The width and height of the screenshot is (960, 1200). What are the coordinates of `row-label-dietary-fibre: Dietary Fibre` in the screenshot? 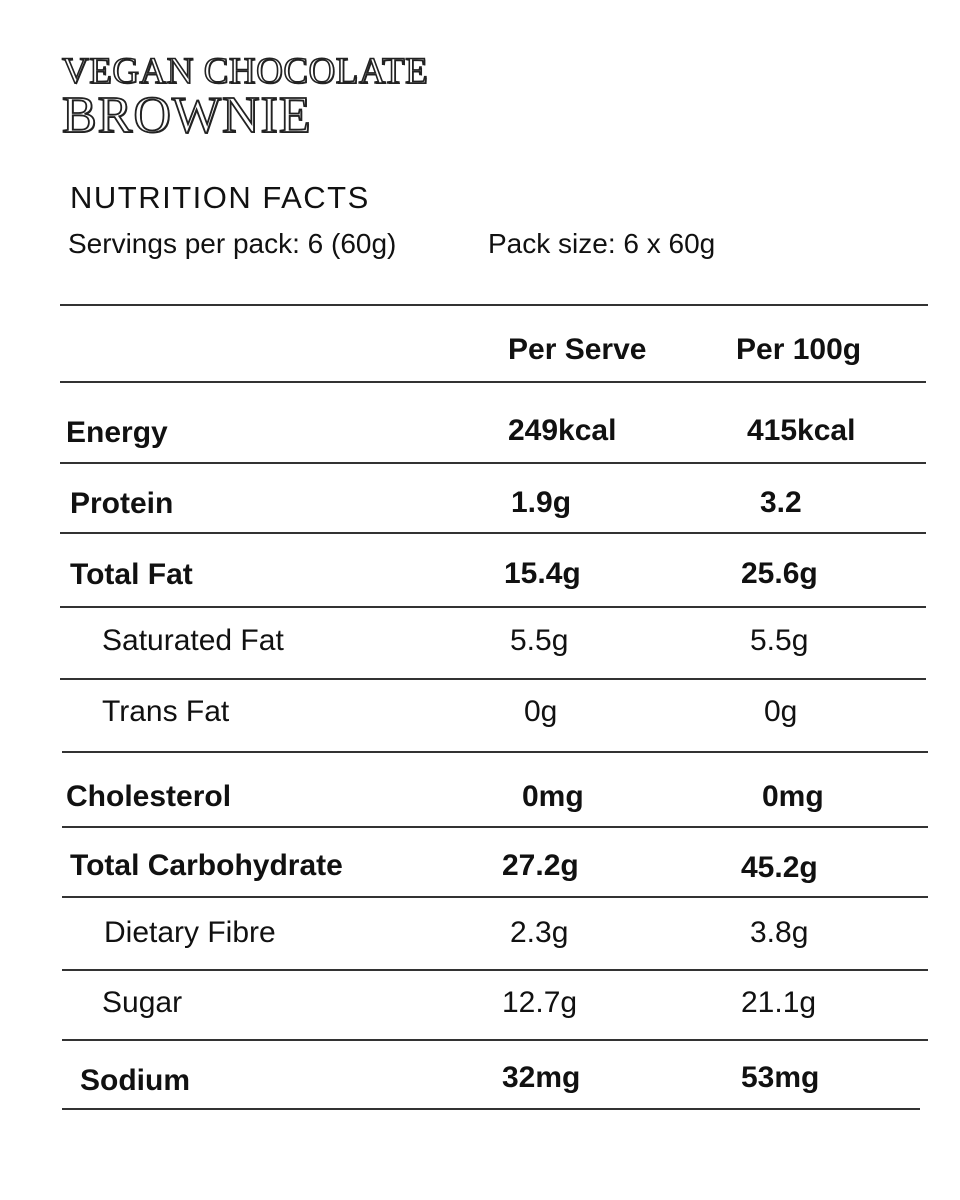 It's located at (190, 932).